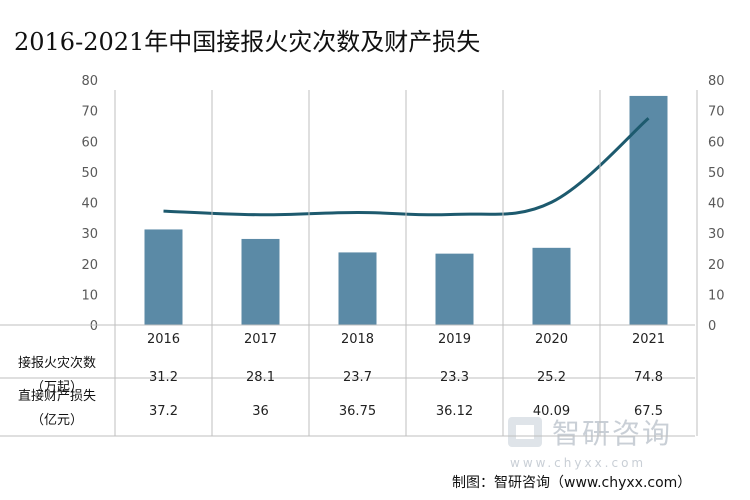 Image resolution: width=750 pixels, height=500 pixels. What do you see at coordinates (357, 377) in the screenshot?
I see `table-cell: 23.7` at bounding box center [357, 377].